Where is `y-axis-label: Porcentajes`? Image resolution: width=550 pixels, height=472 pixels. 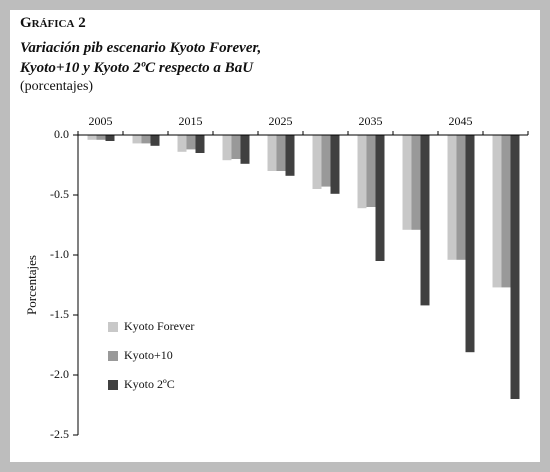 y-axis-label: Porcentajes is located at coordinates (31, 285).